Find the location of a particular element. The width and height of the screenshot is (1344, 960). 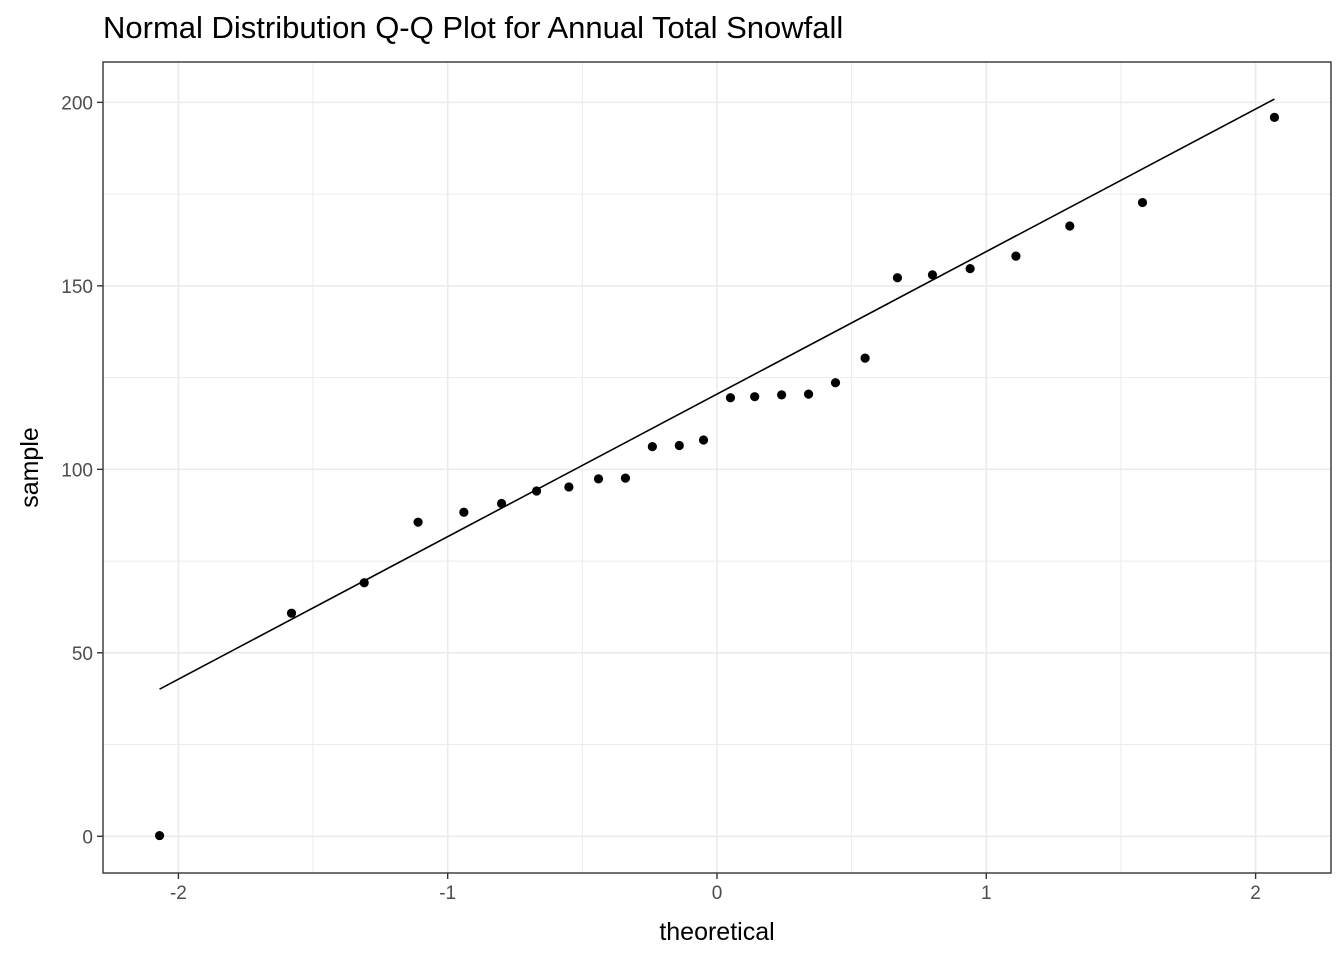

x-tick-label: 1 is located at coordinates (986, 893).